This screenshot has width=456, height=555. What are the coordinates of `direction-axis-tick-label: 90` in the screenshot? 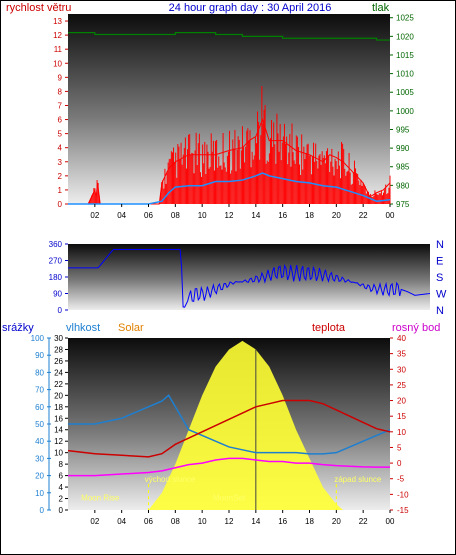 It's located at (57, 294).